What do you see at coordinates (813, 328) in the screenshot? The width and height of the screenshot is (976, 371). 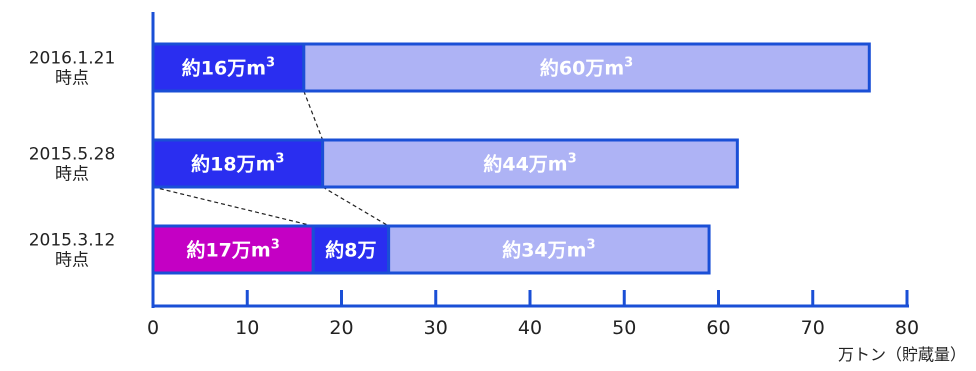 I see `x-tick-label: 70` at bounding box center [813, 328].